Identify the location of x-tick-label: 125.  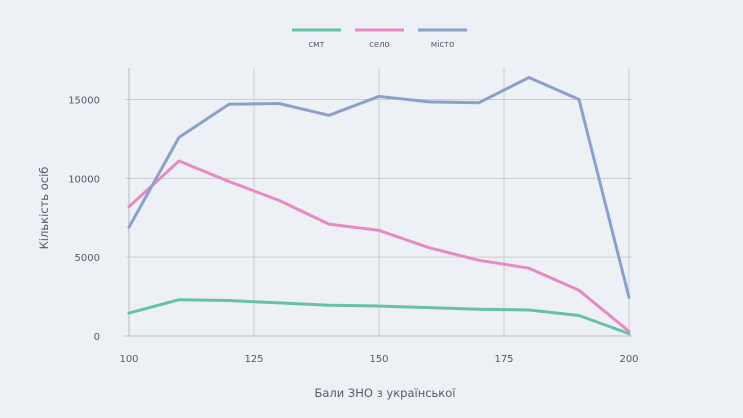
(253, 359).